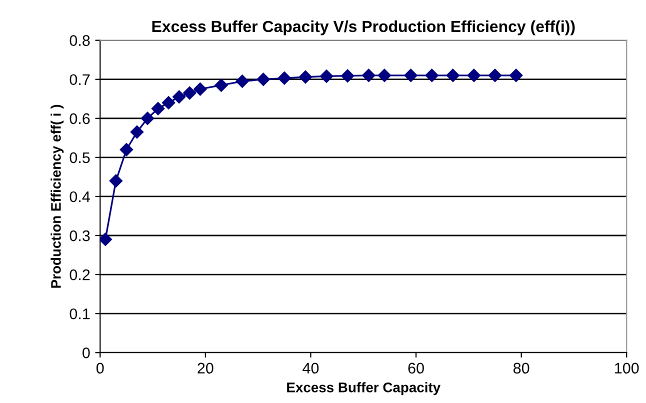 The width and height of the screenshot is (646, 403). What do you see at coordinates (100, 368) in the screenshot?
I see `x-tick-label: 0` at bounding box center [100, 368].